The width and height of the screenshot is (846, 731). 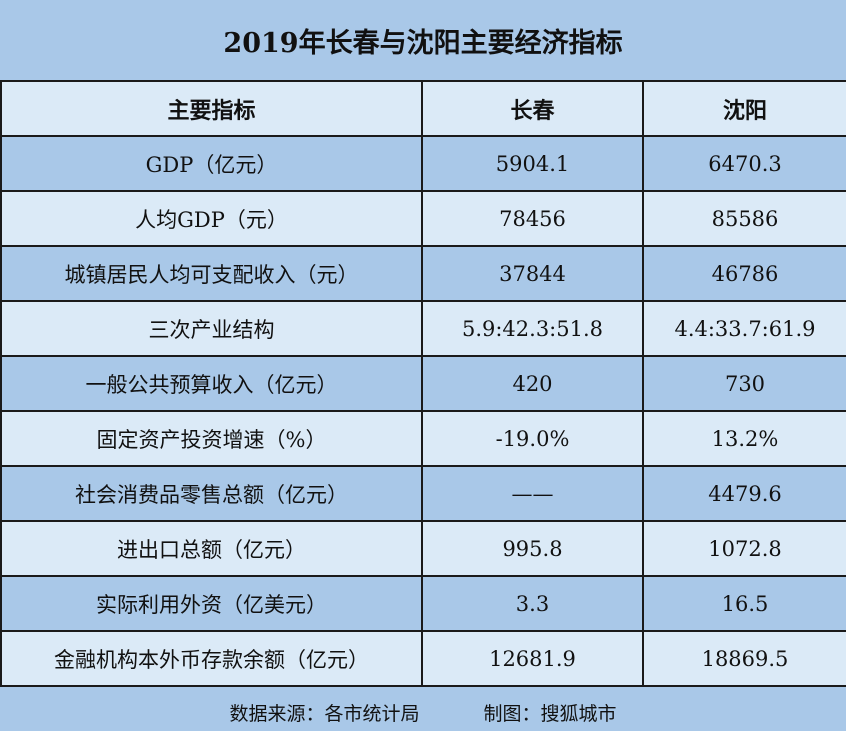 What do you see at coordinates (744, 603) in the screenshot?
I see `shenyang-value: 16.5` at bounding box center [744, 603].